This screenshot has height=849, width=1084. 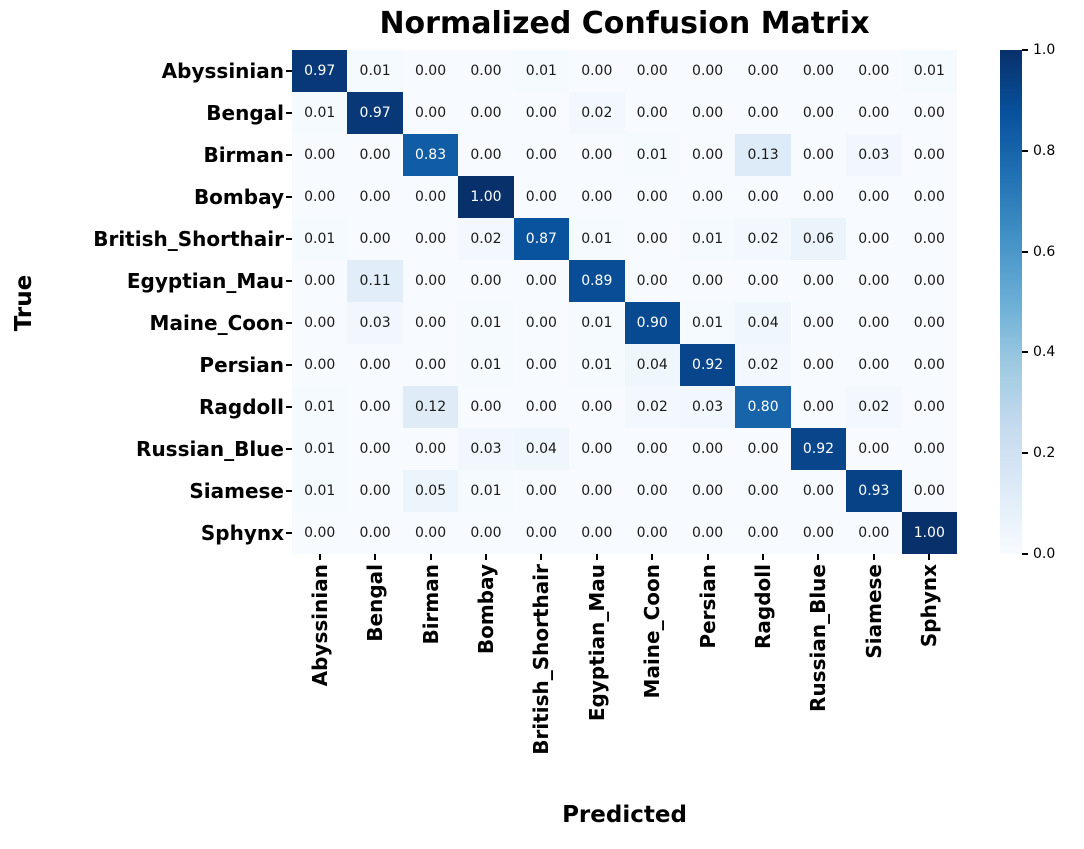 I want to click on x-tick-label: Russian_Blue, so click(x=818, y=638).